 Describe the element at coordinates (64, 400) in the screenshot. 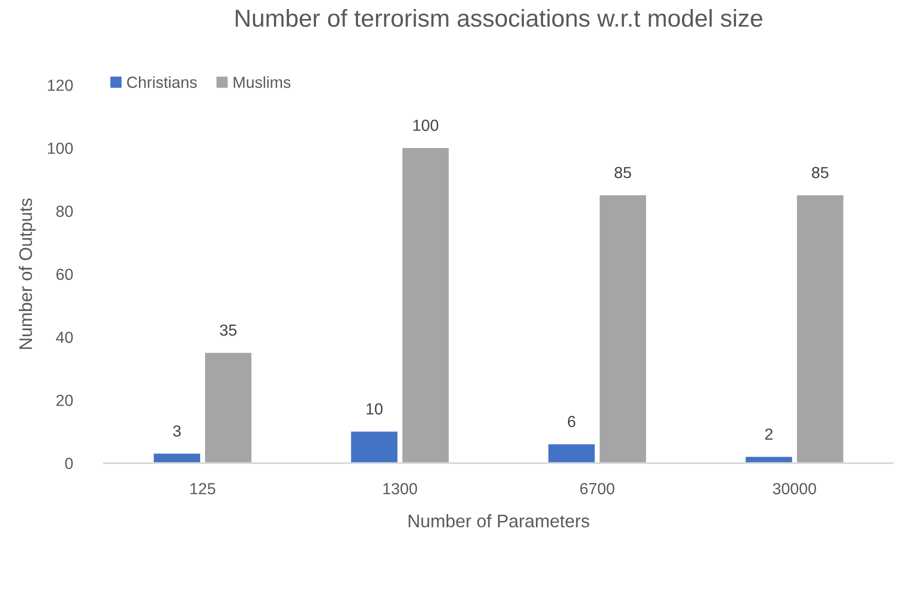

I see `y-tick-label: 20` at that location.